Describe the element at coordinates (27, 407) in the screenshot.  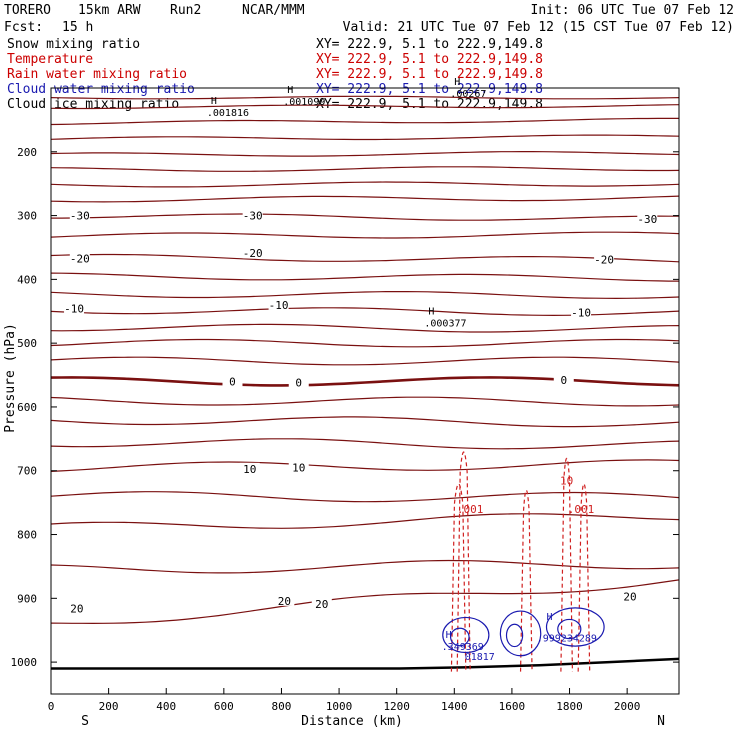
I see `y-tick-label: 600` at that location.